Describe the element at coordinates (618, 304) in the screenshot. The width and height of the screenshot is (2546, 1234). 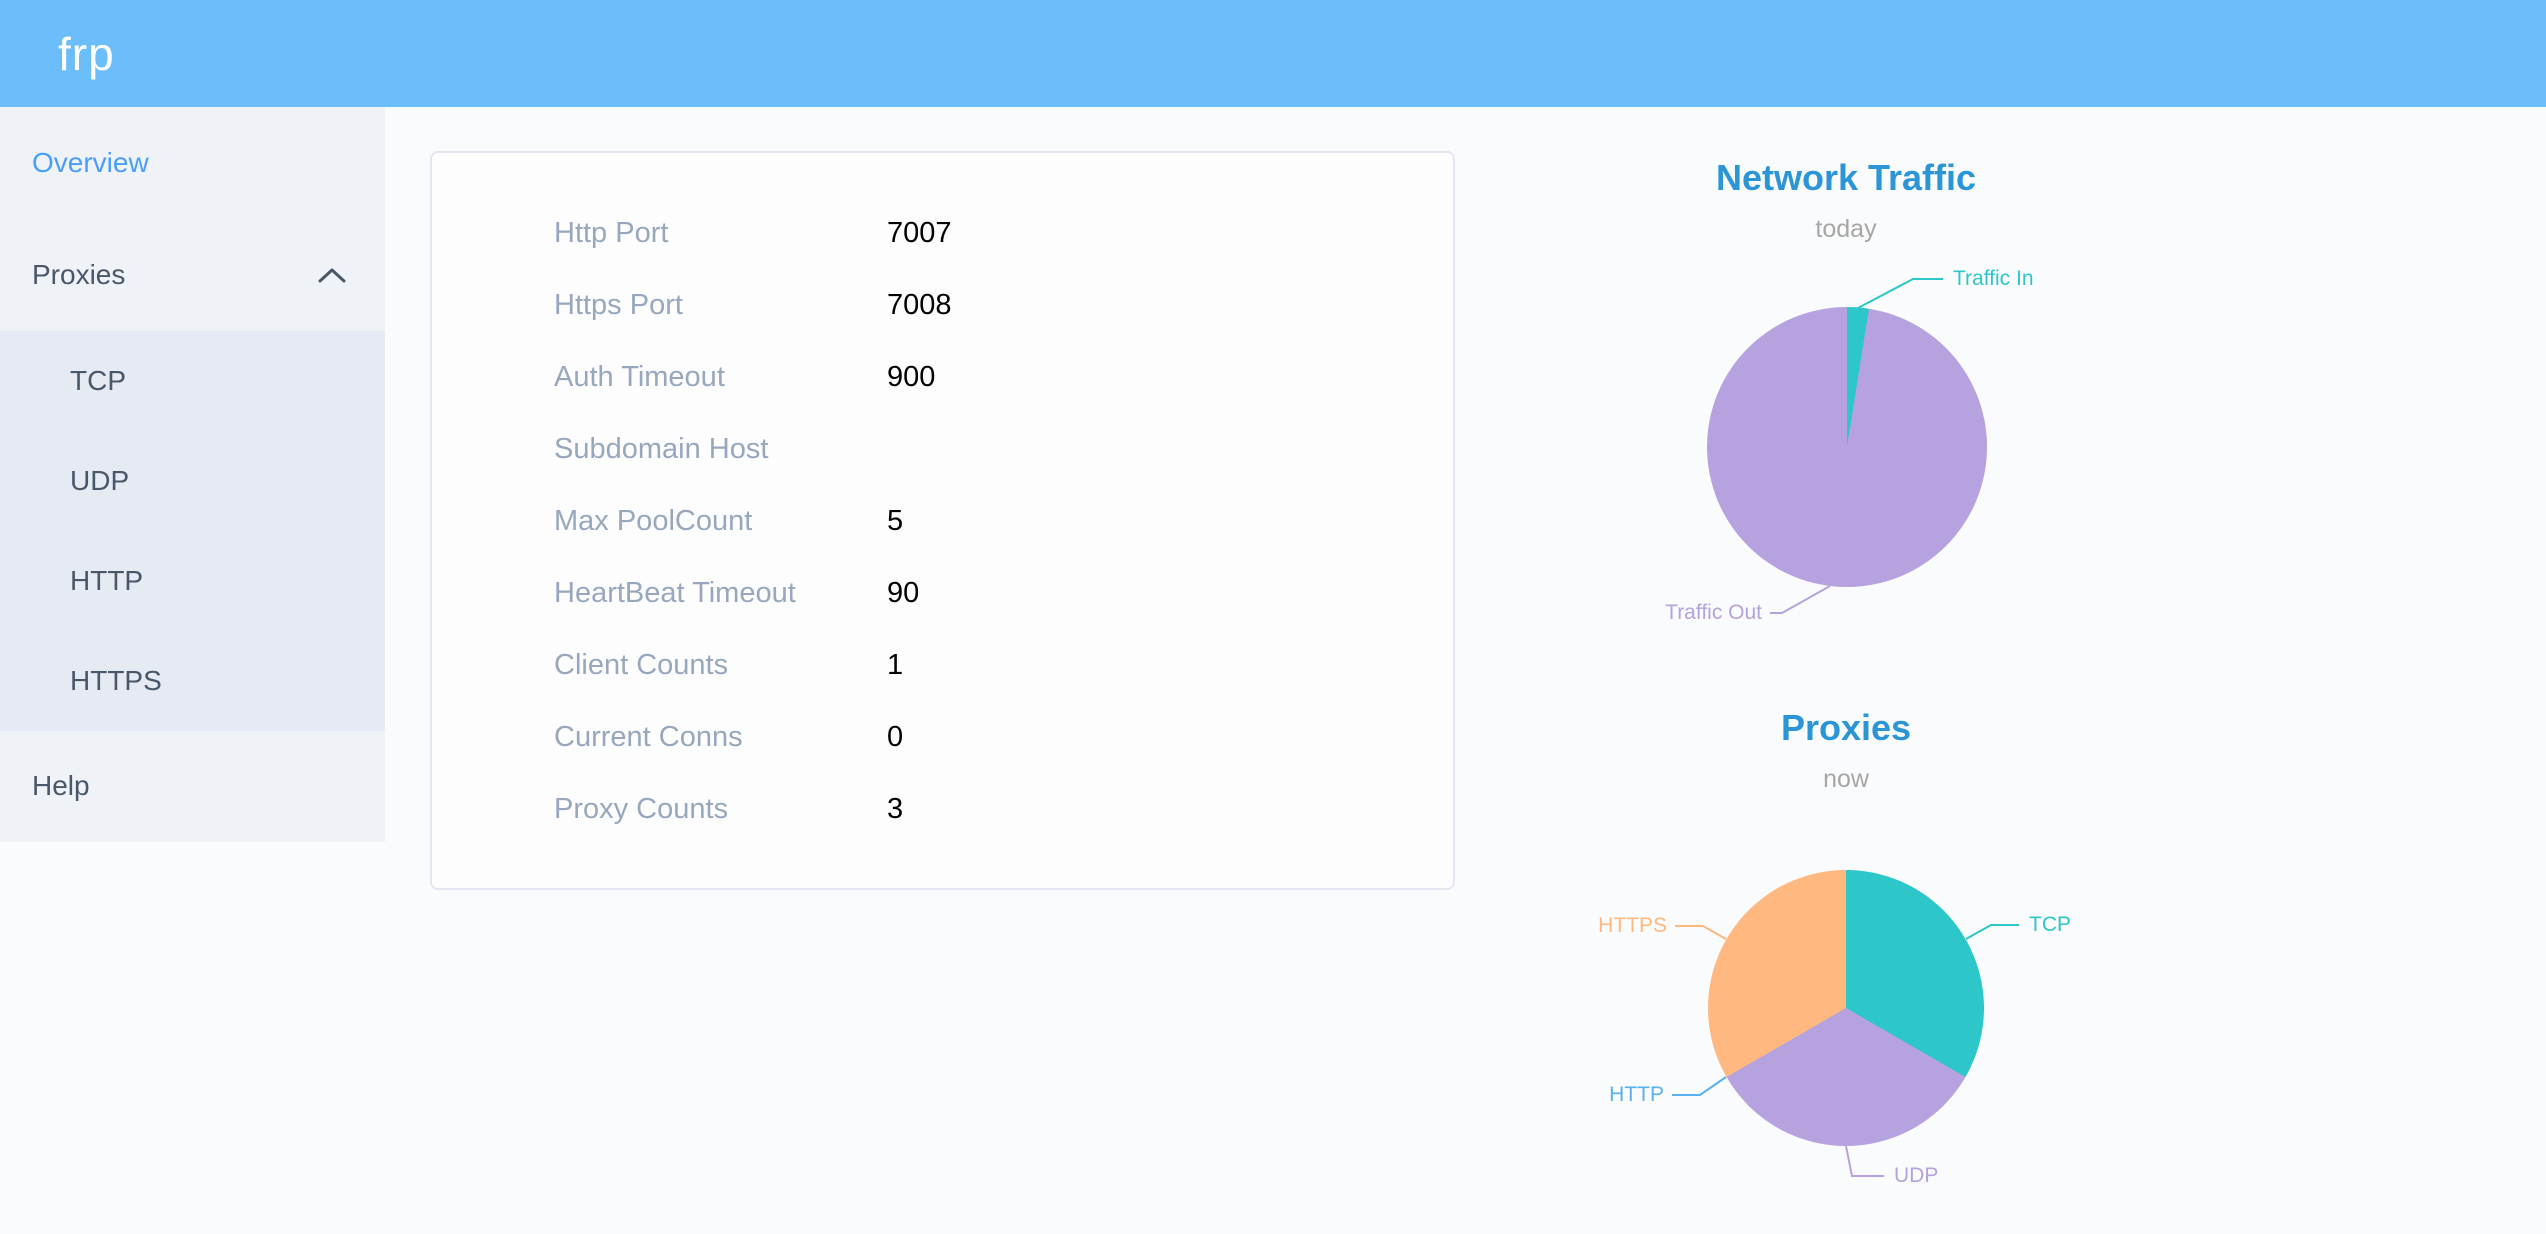
I see `field-label: Https Port` at that location.